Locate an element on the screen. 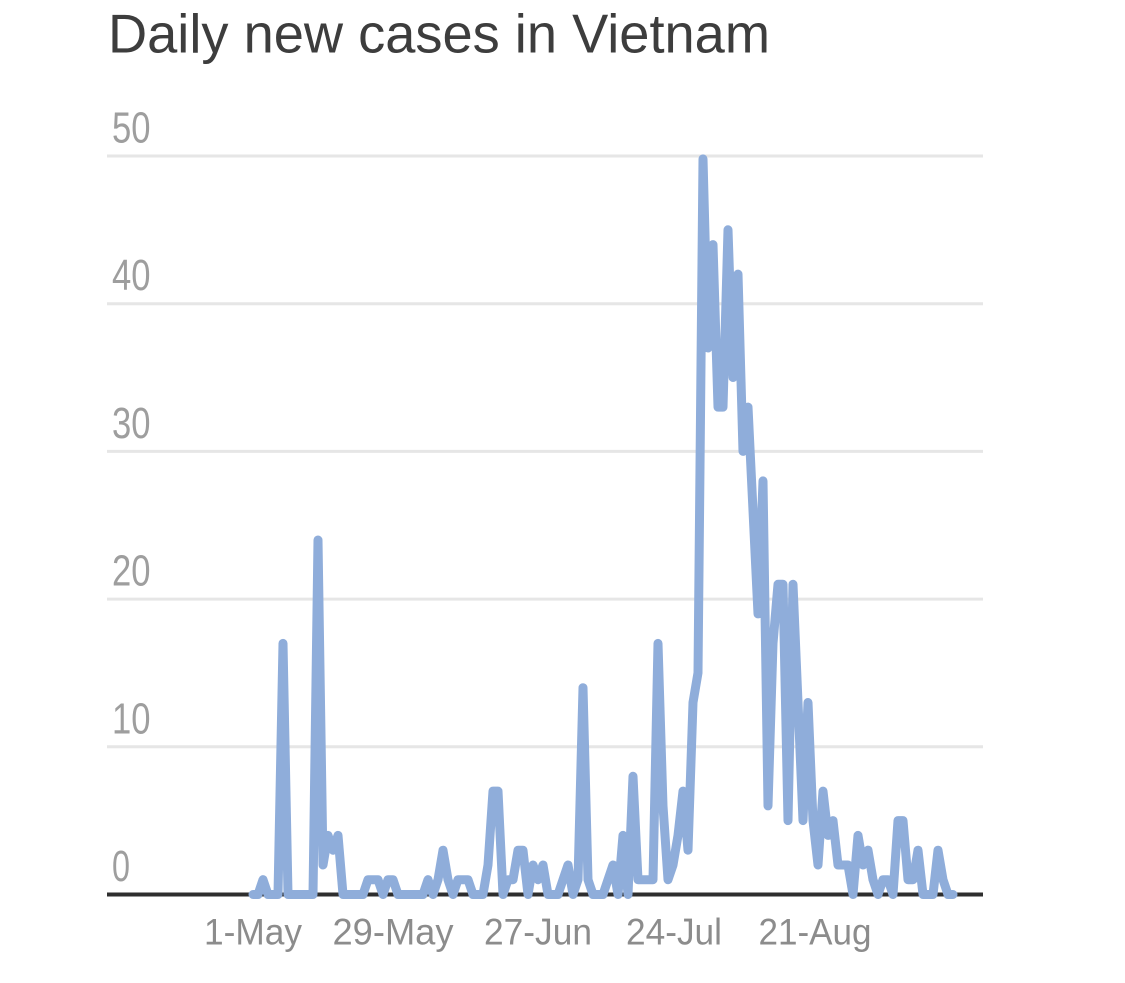 This screenshot has height=983, width=1125. svg-text: 1-May is located at coordinates (253, 932).